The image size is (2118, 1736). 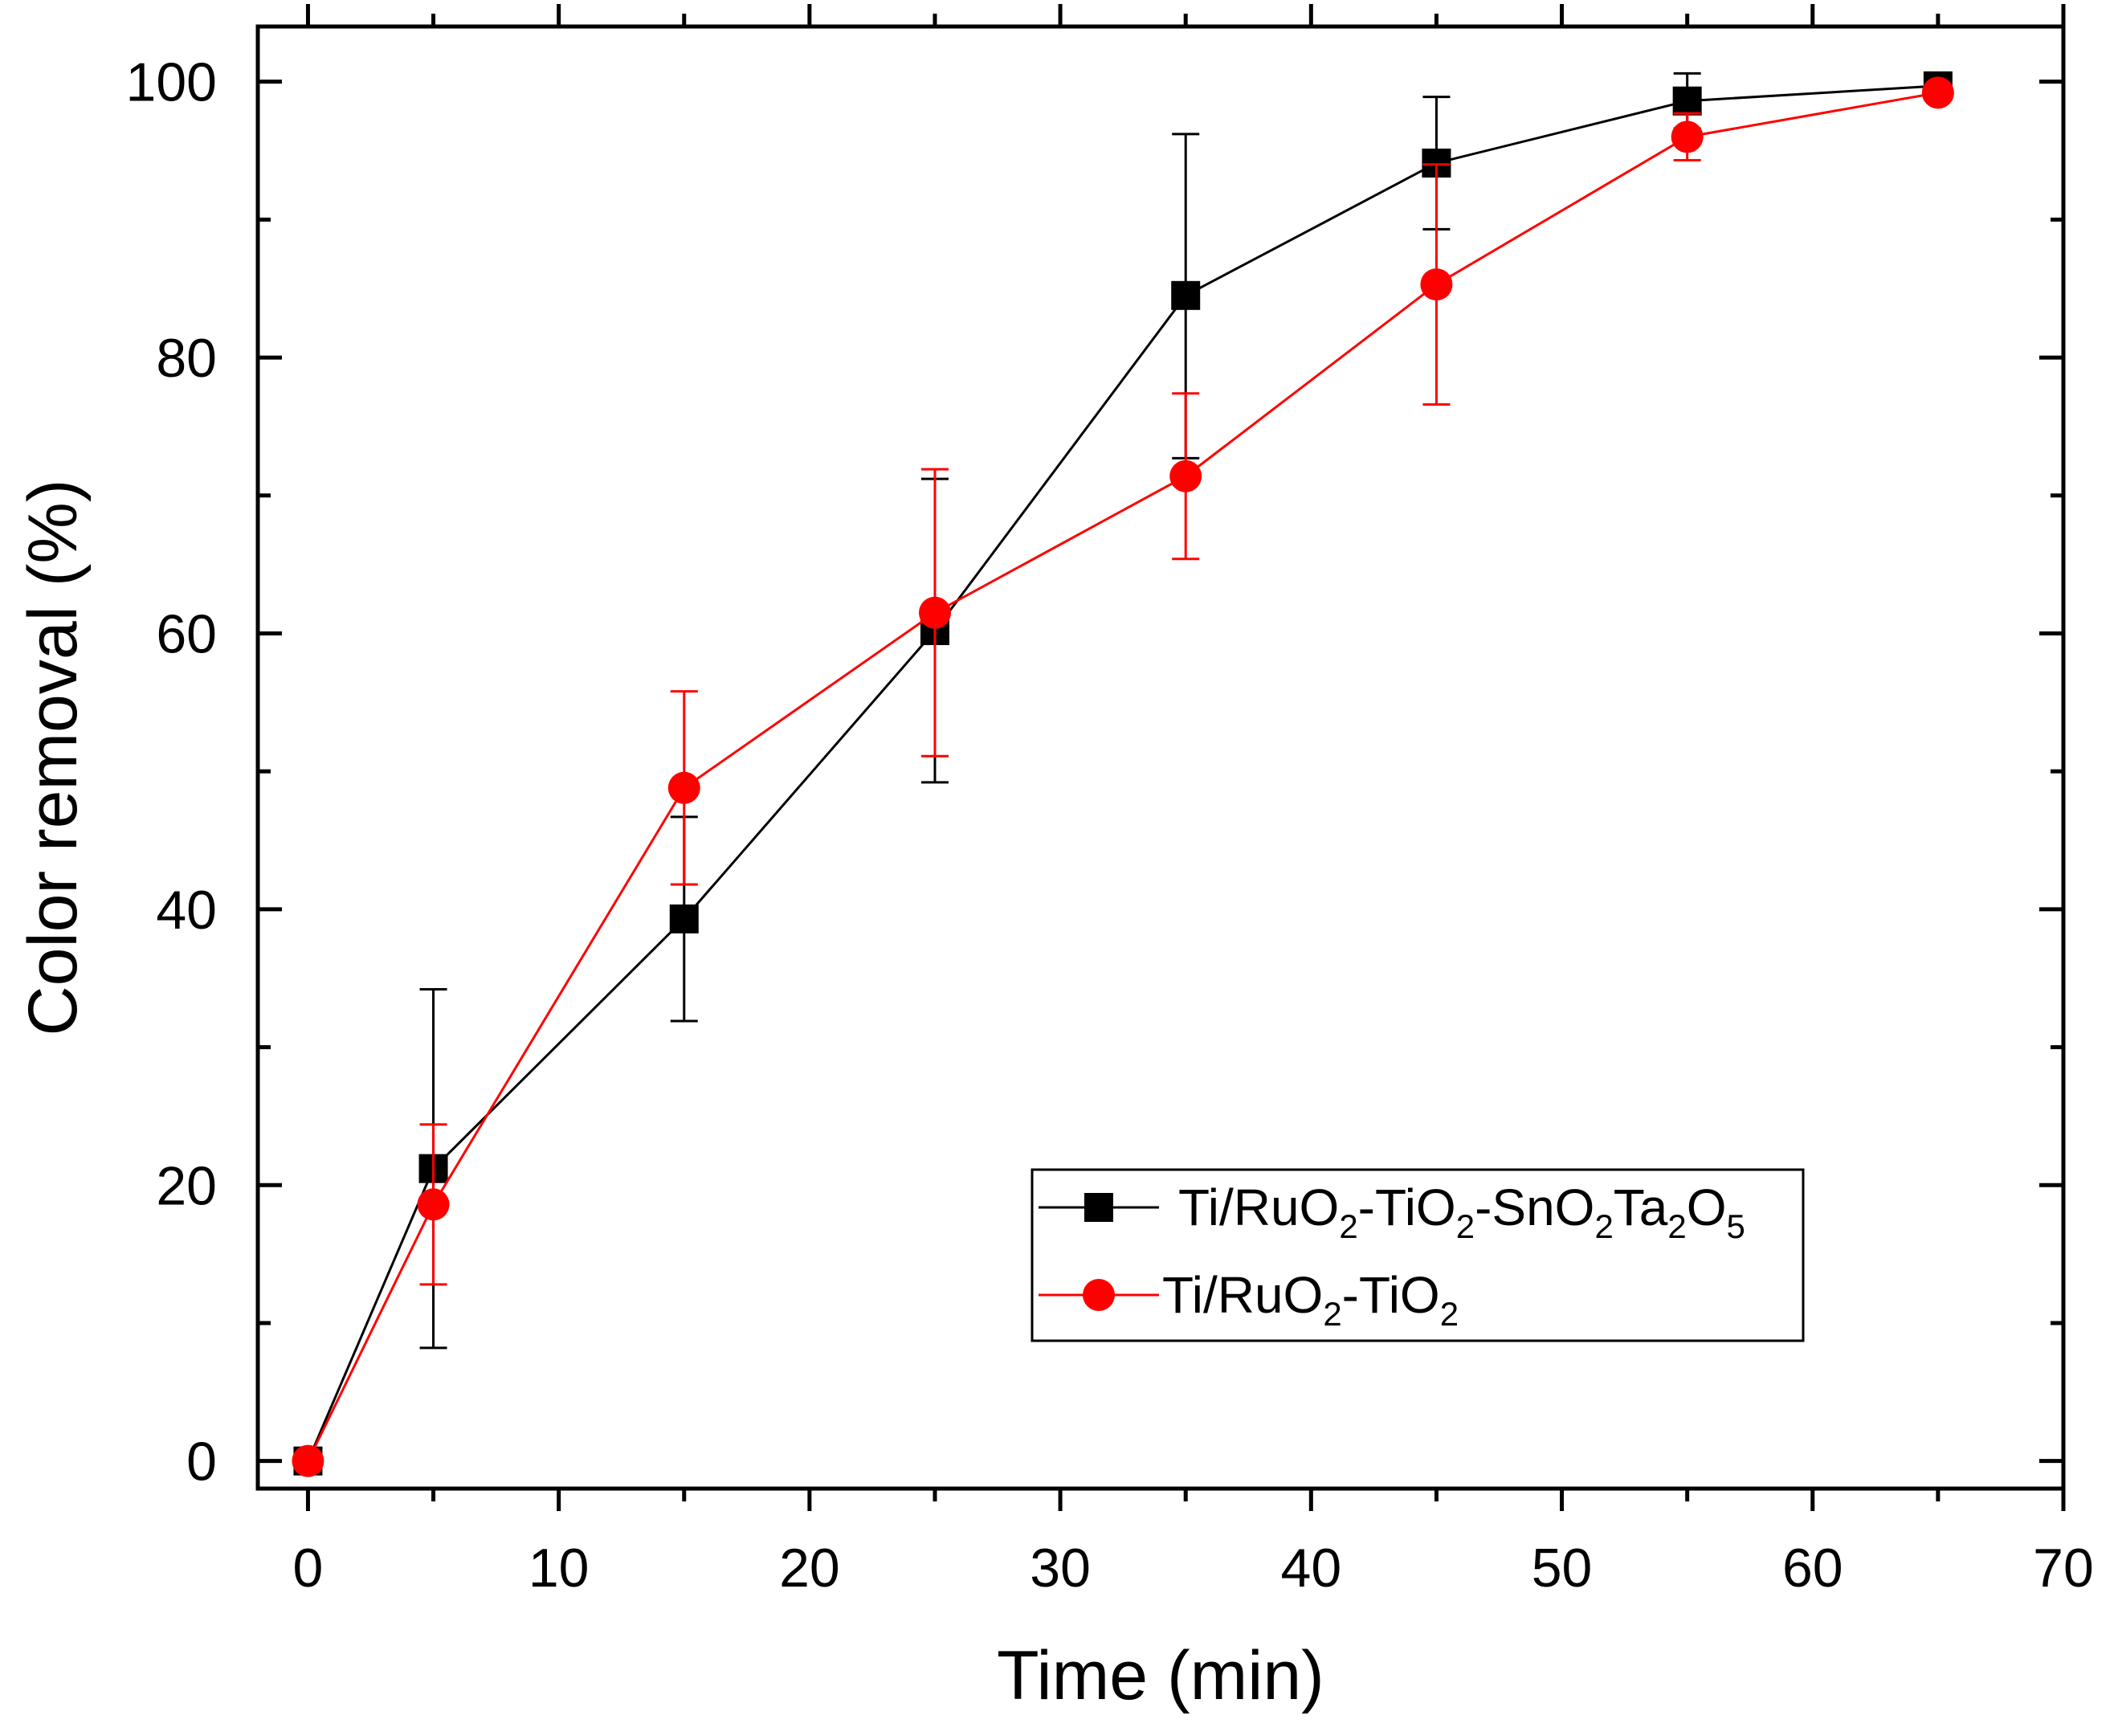 I want to click on x-tick-labels: 0 10 20 30 40 50 60 70, so click(x=1193, y=1568).